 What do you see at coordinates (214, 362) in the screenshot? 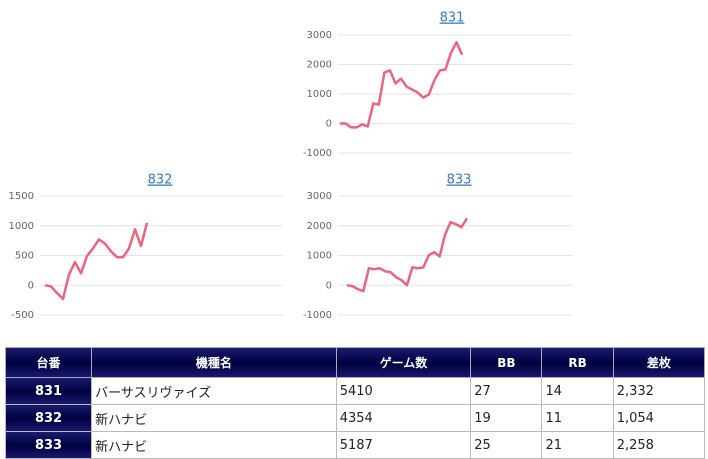
I see `header-cell: 機種名` at bounding box center [214, 362].